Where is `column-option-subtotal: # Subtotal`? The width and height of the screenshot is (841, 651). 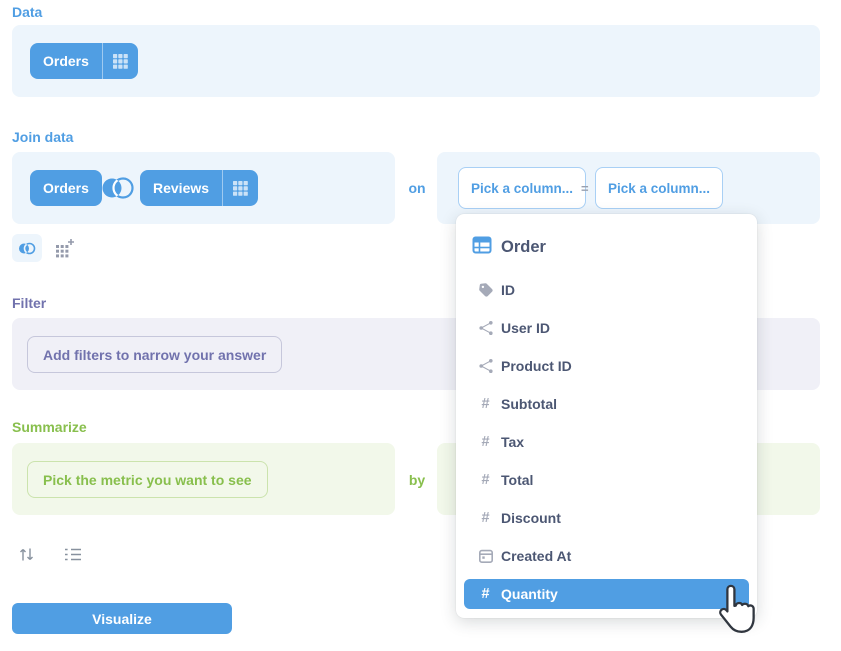
column-option-subtotal: # Subtotal is located at coordinates (606, 404).